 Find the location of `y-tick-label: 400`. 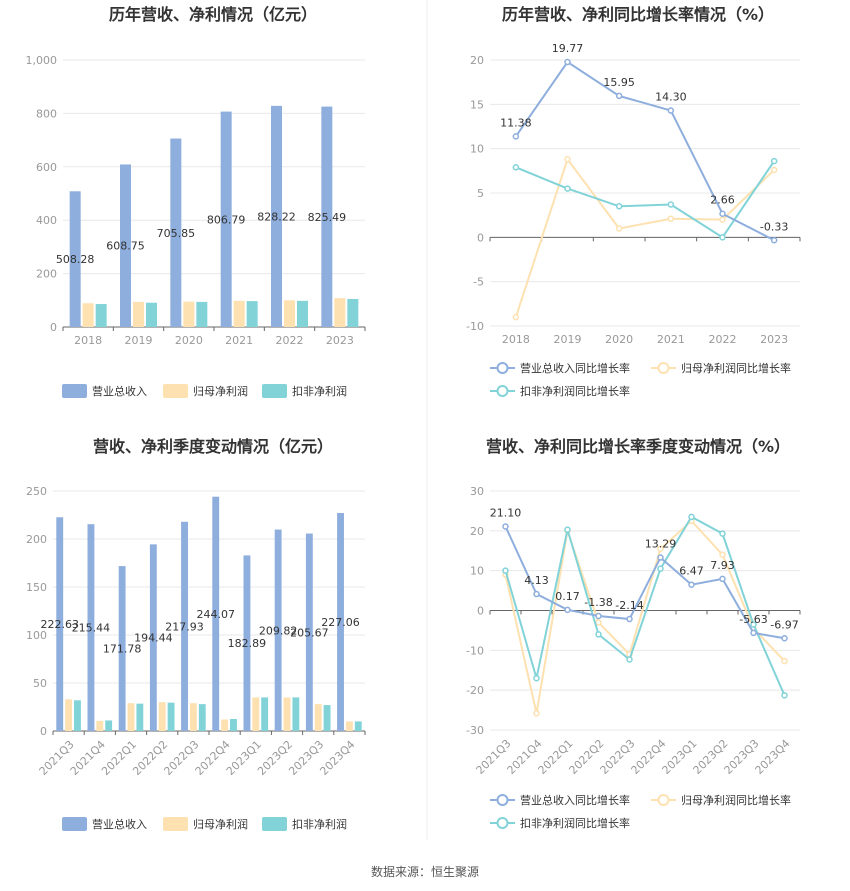

y-tick-label: 400 is located at coordinates (46, 220).